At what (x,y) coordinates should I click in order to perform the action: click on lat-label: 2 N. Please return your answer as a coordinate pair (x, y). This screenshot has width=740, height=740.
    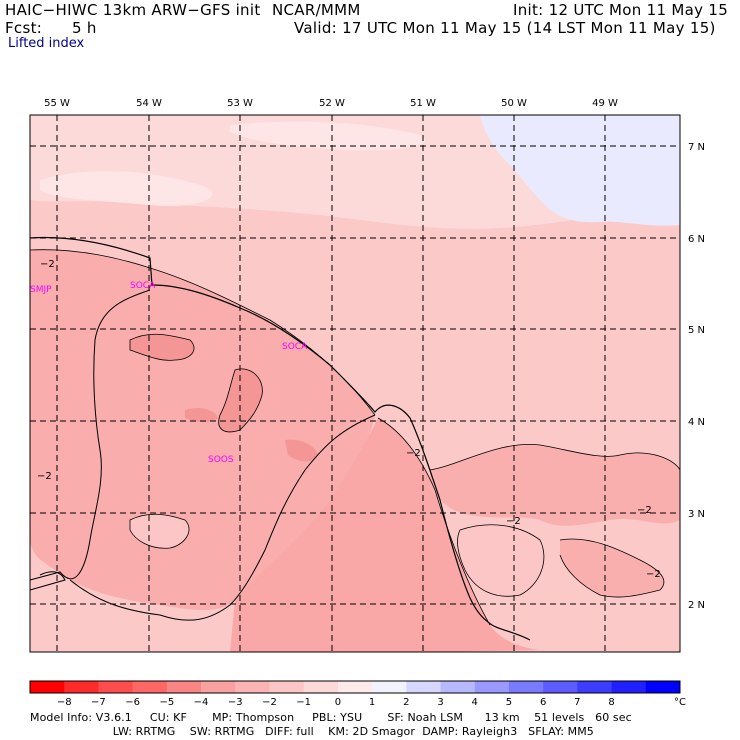
    Looking at the image, I should click on (696, 605).